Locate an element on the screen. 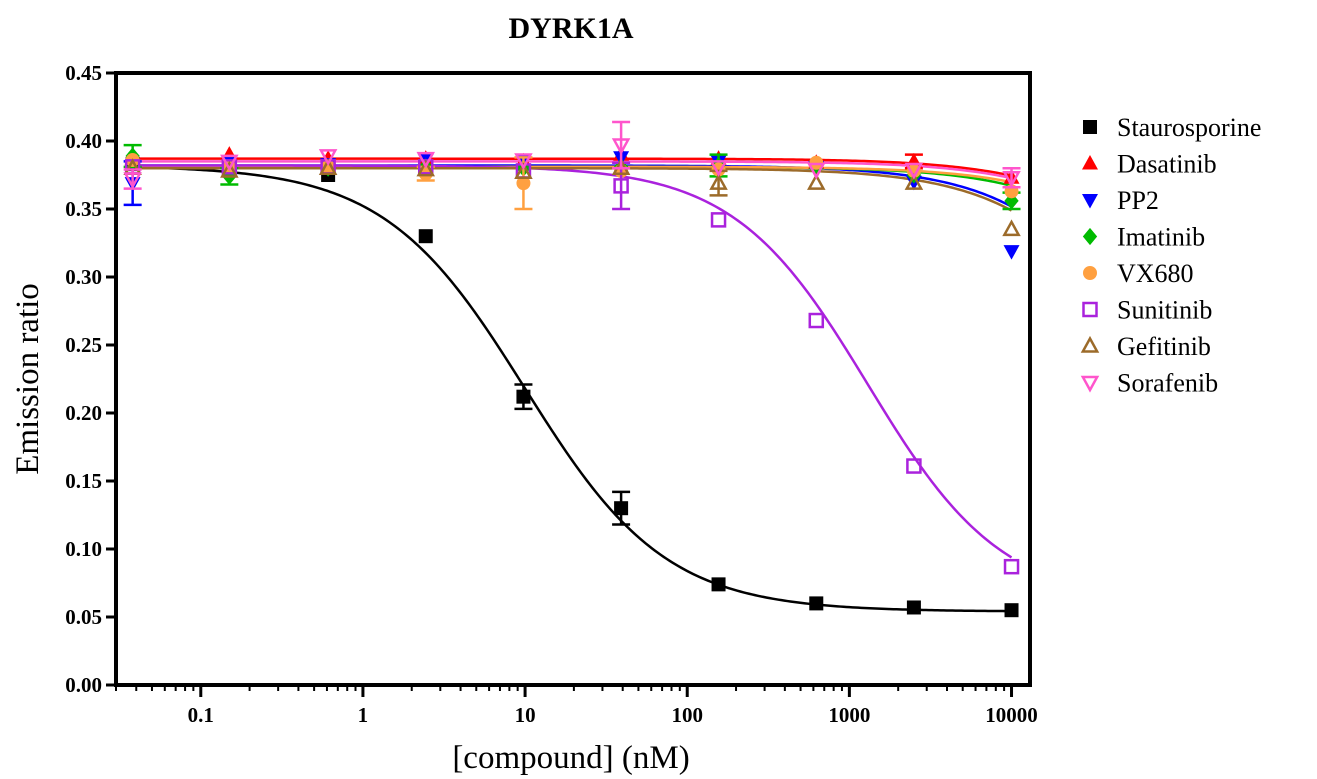 This screenshot has height=779, width=1317. legend-item-imatinib: Imatinib is located at coordinates (1143, 237).